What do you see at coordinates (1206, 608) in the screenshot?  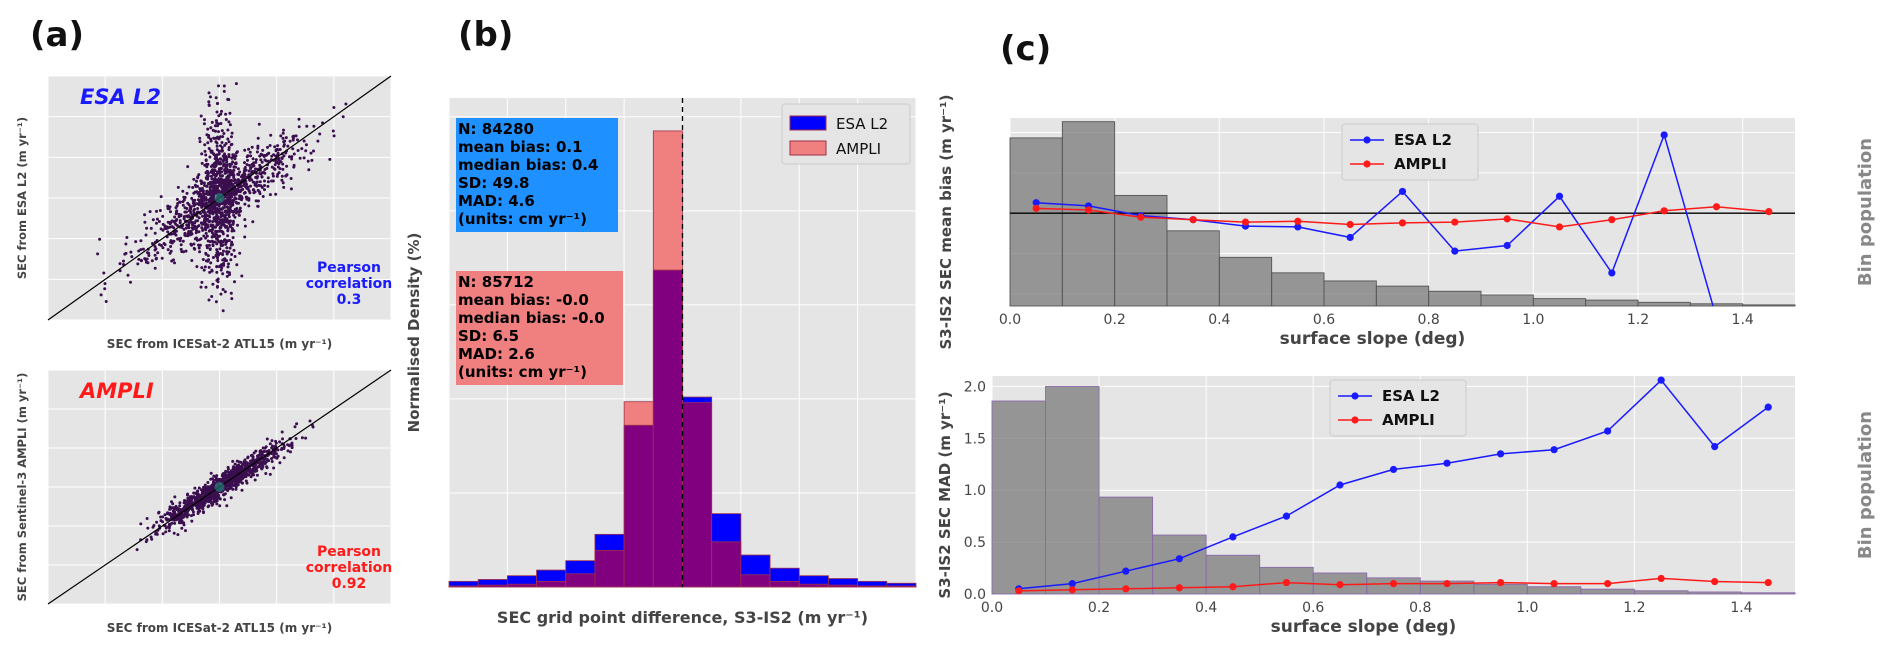 I see `x-tick-label: 0.4` at bounding box center [1206, 608].